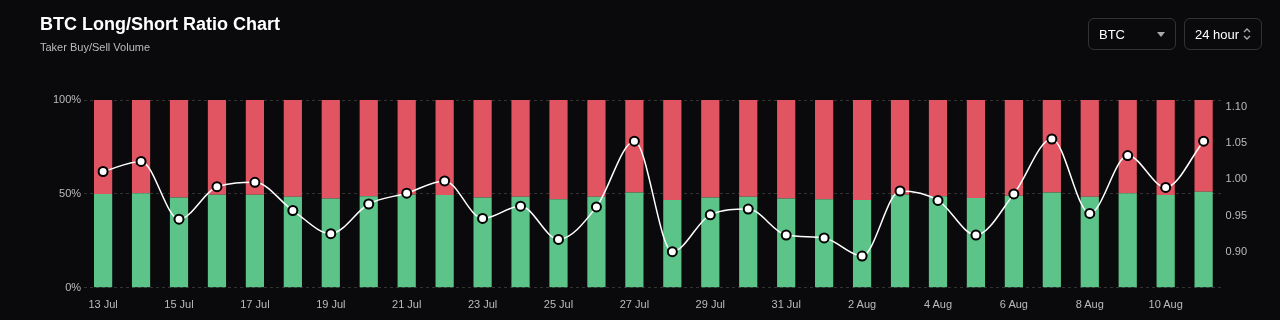 Image resolution: width=1280 pixels, height=320 pixels. I want to click on y-tick-label: 0%, so click(73, 286).